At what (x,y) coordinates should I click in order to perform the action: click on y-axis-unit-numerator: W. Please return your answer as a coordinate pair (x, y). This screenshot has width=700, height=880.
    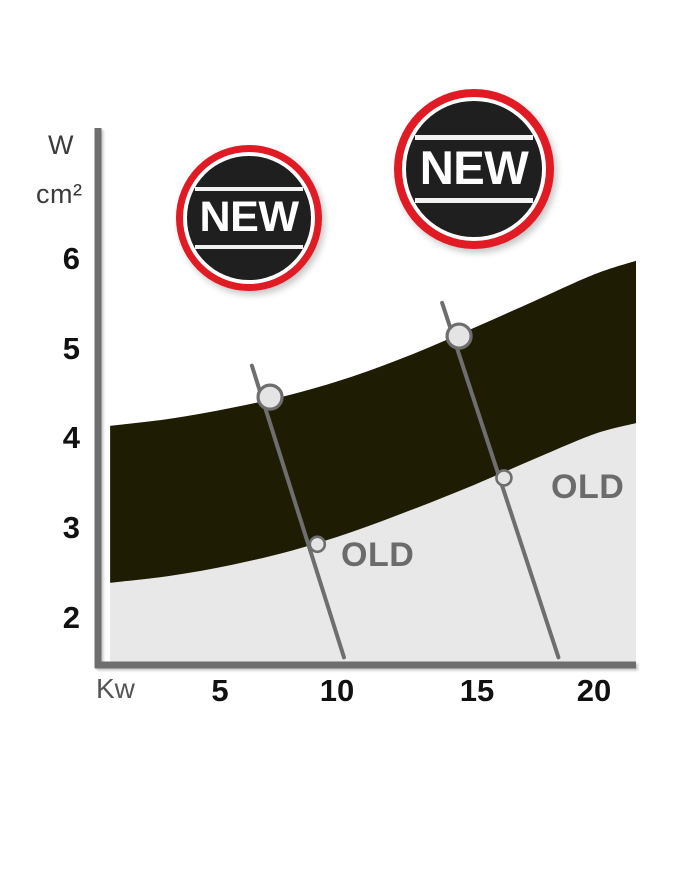
    Looking at the image, I should click on (61, 145).